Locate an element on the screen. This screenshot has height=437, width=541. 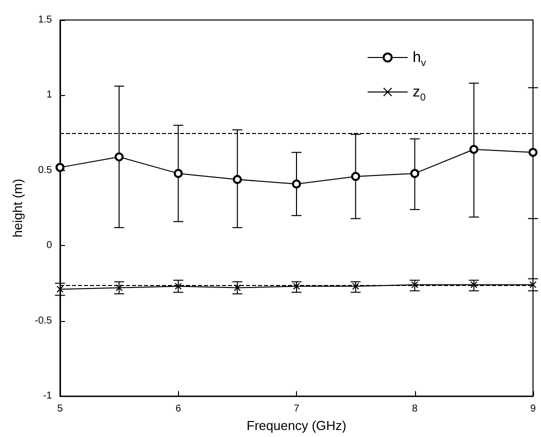
x-tick-label: 8 is located at coordinates (415, 409).